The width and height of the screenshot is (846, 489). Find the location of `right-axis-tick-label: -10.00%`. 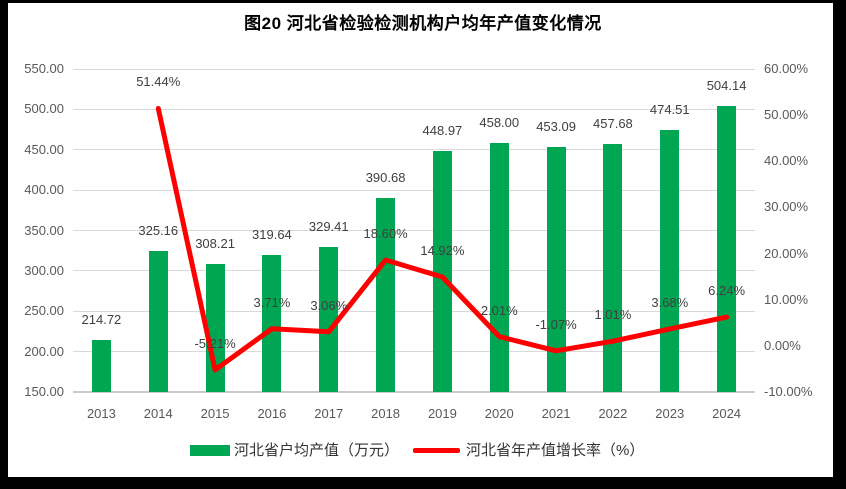

right-axis-tick-label: -10.00% is located at coordinates (788, 391).